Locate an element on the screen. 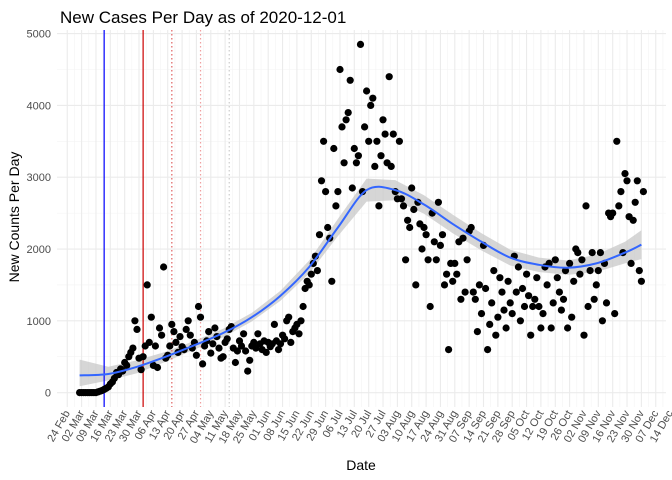  y-axis-ticks: 0 1000 2000 3000 4000 5000 is located at coordinates (39, 214).